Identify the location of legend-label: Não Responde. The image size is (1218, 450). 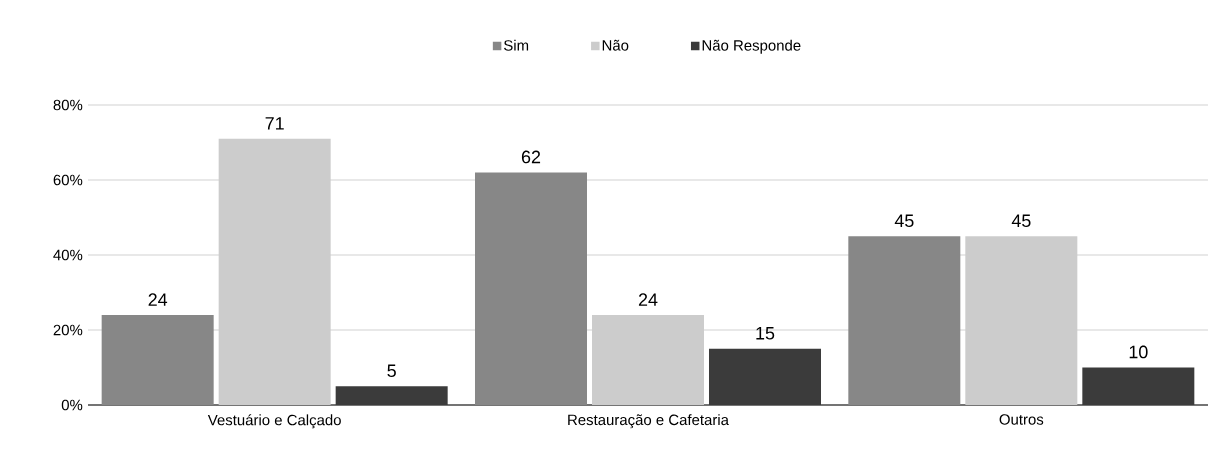
(751, 46).